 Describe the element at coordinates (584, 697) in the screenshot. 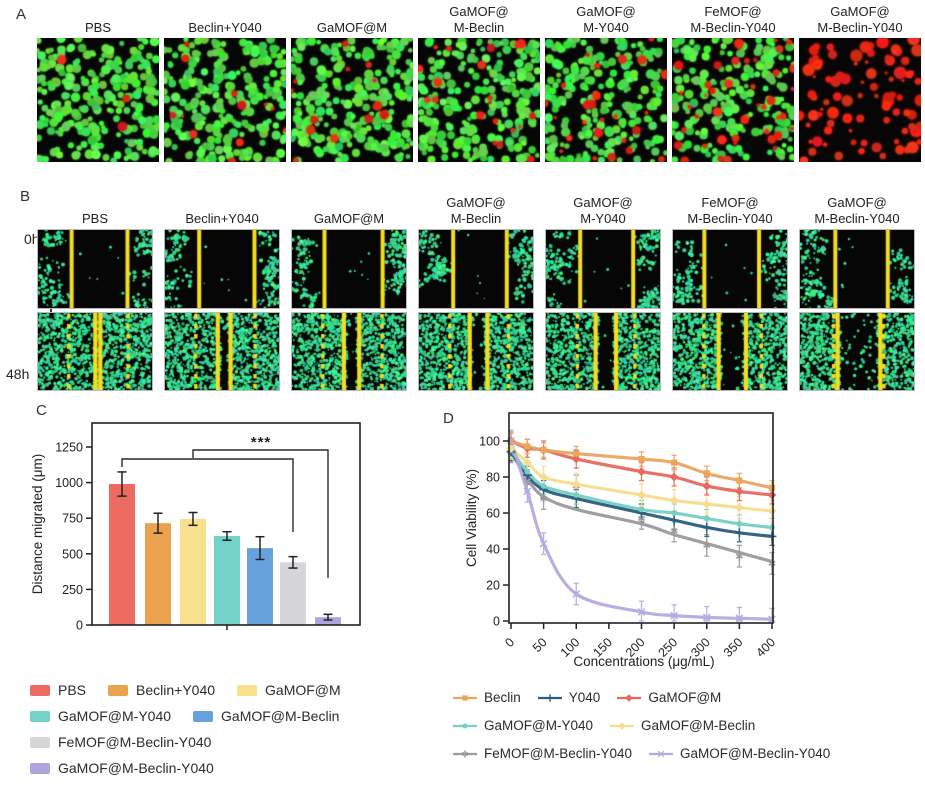

I see `legend-entry-label: Y040` at that location.